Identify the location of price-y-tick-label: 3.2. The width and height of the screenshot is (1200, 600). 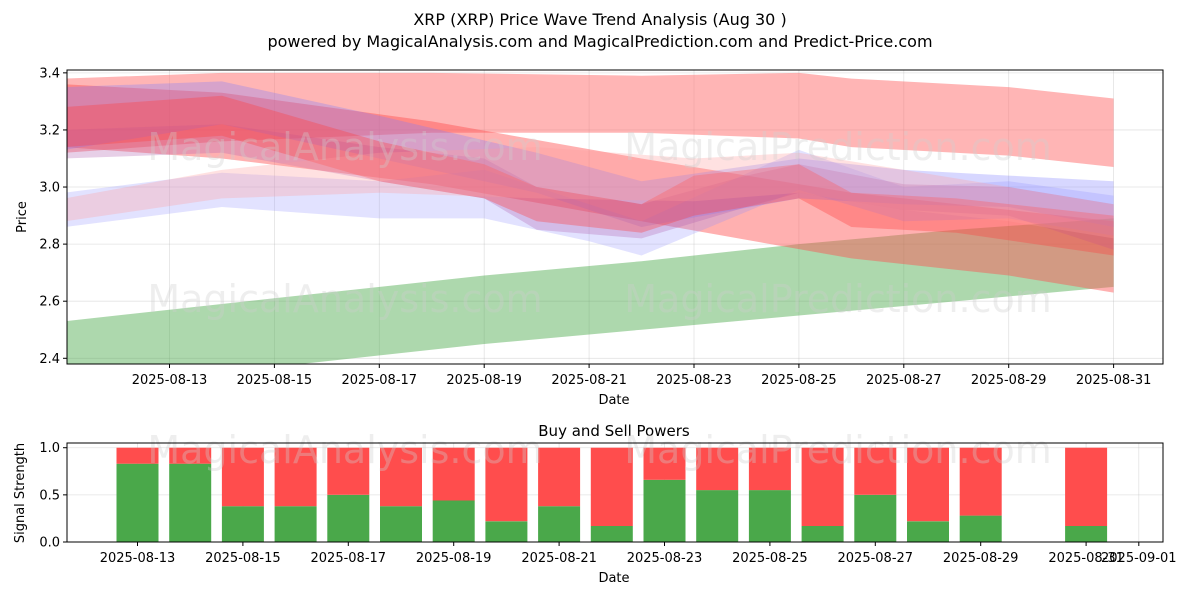
(49, 130).